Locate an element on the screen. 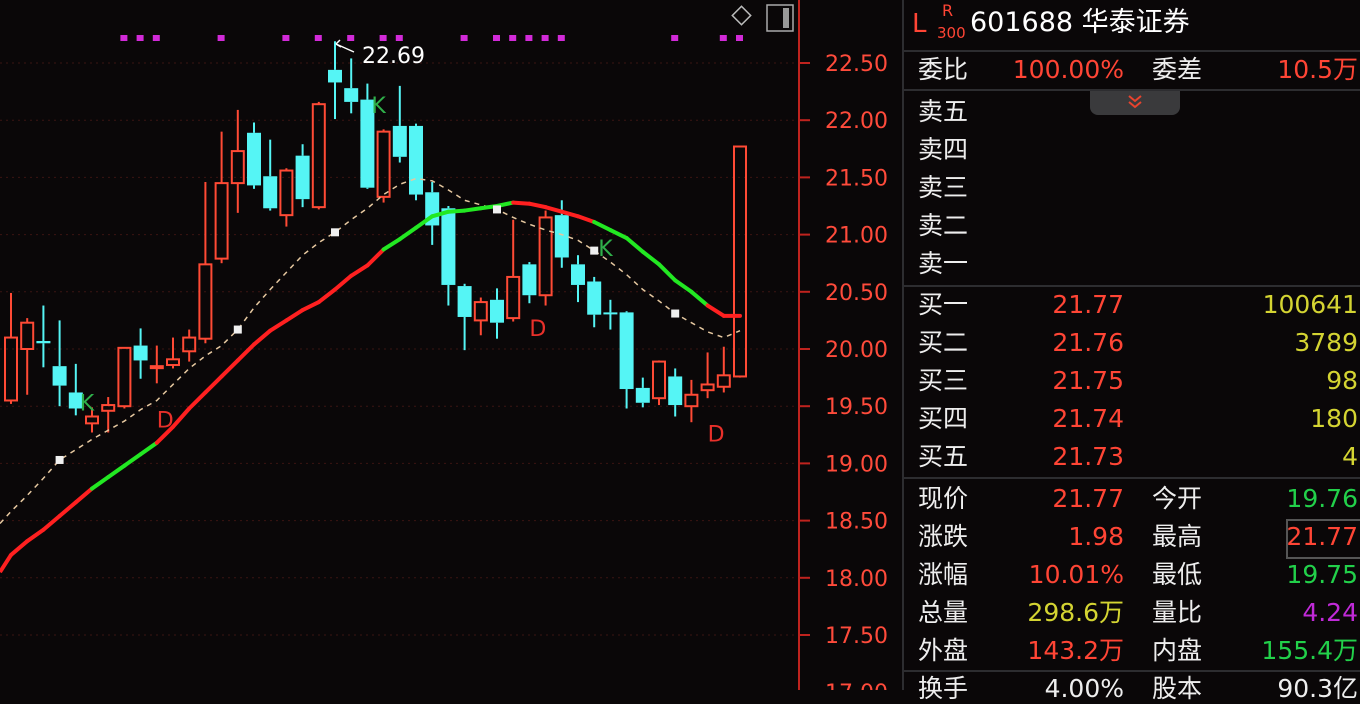  y-tick-label: 21.50 is located at coordinates (856, 178).